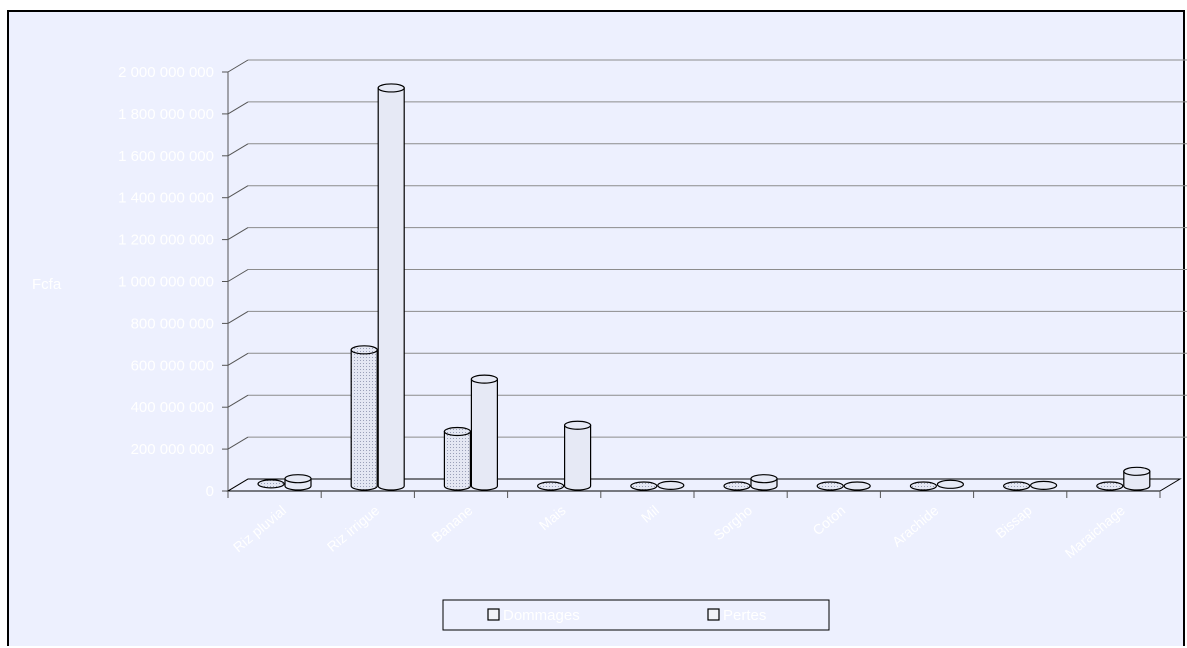  Describe the element at coordinates (732, 522) in the screenshot. I see `x-tick-label: Sorgho` at that location.